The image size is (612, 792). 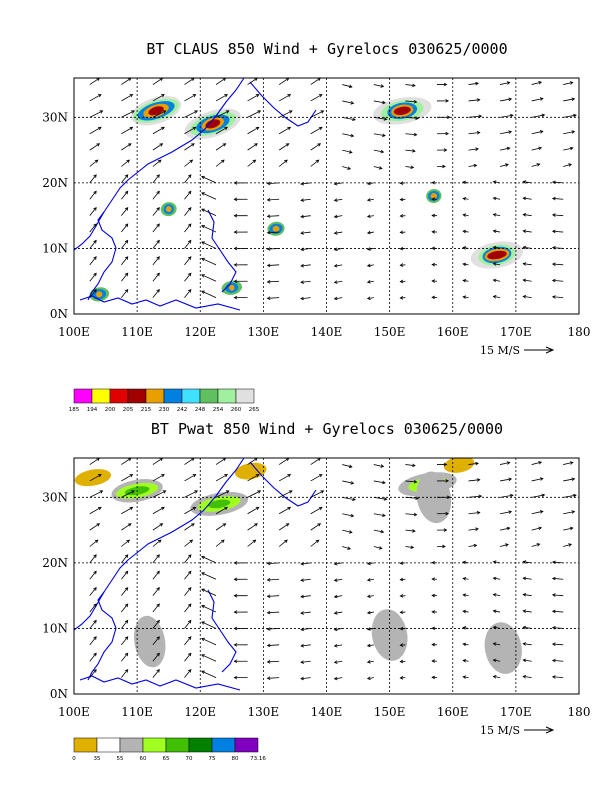 I want to click on y-ticks: 0N 10N 20N 30N, so click(x=55, y=595).